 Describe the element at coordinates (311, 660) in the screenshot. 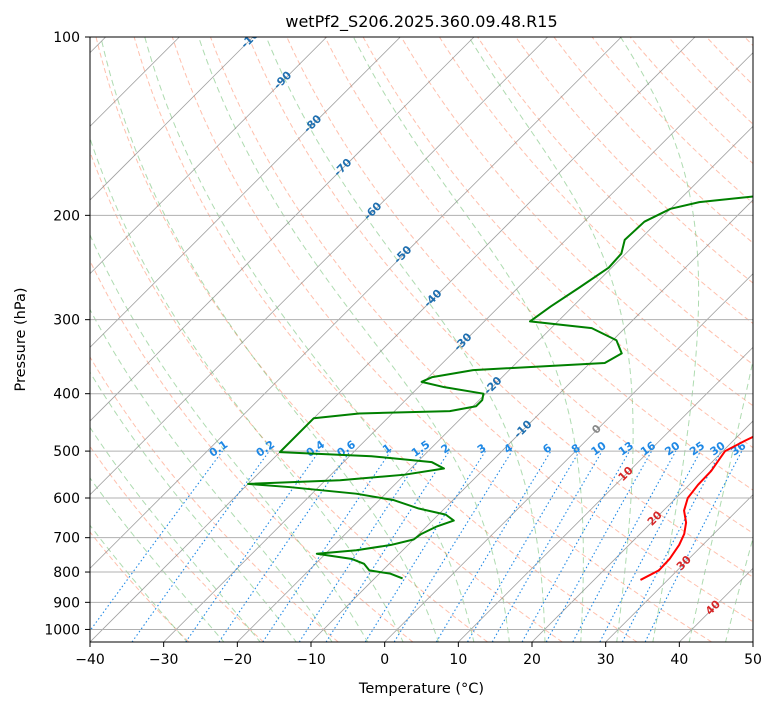

I see `x-tick-label: −10` at that location.